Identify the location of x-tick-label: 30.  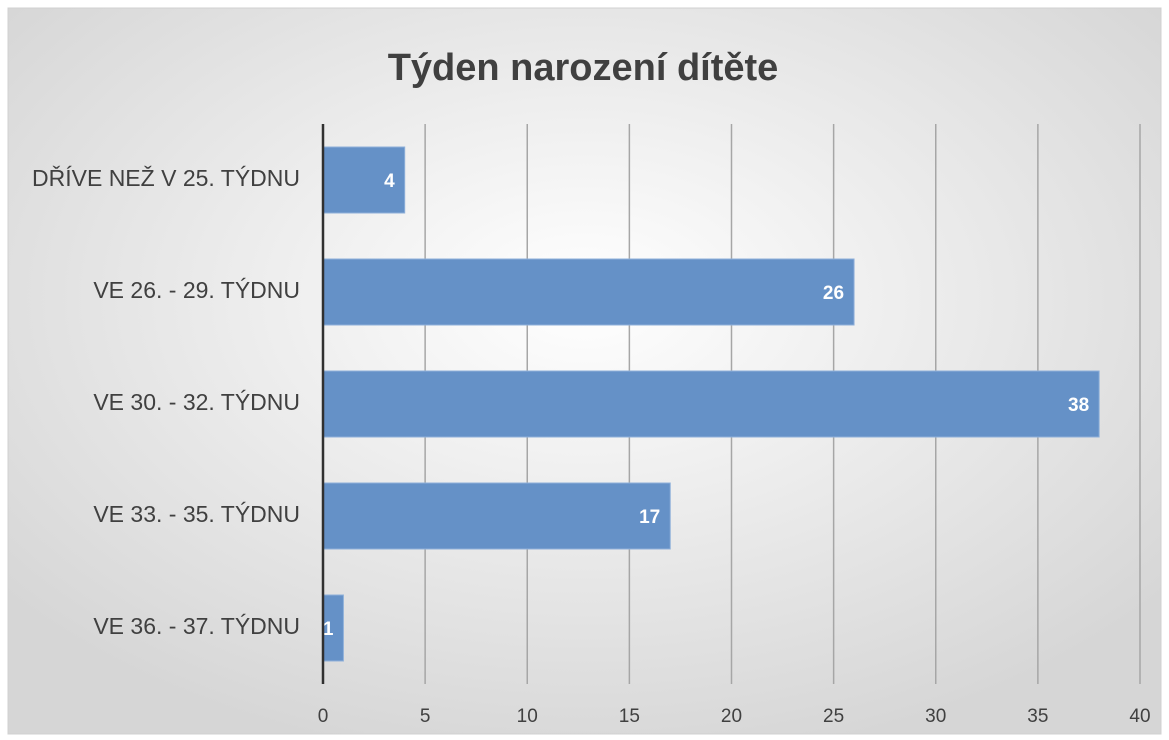
(935, 716).